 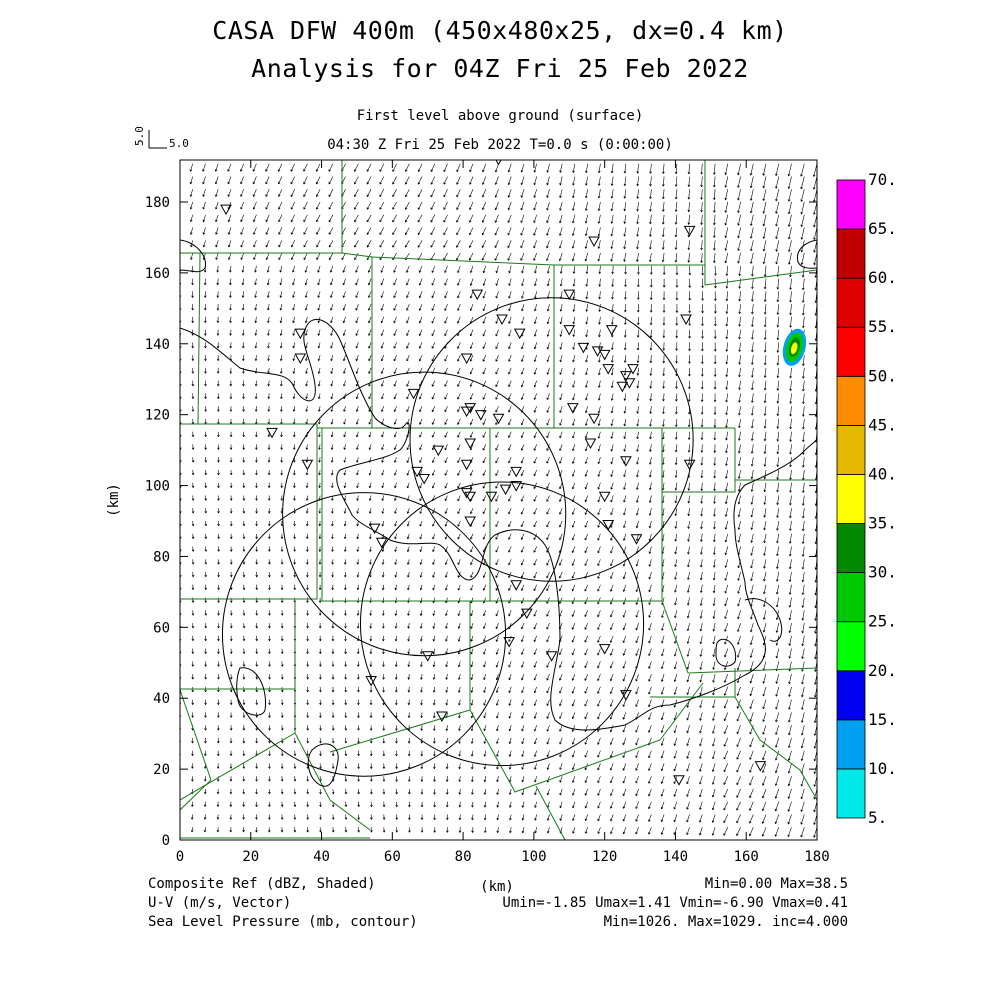 I want to click on footer-field-pressure: Sea Level Pressure (mb, contour), so click(x=283, y=922).